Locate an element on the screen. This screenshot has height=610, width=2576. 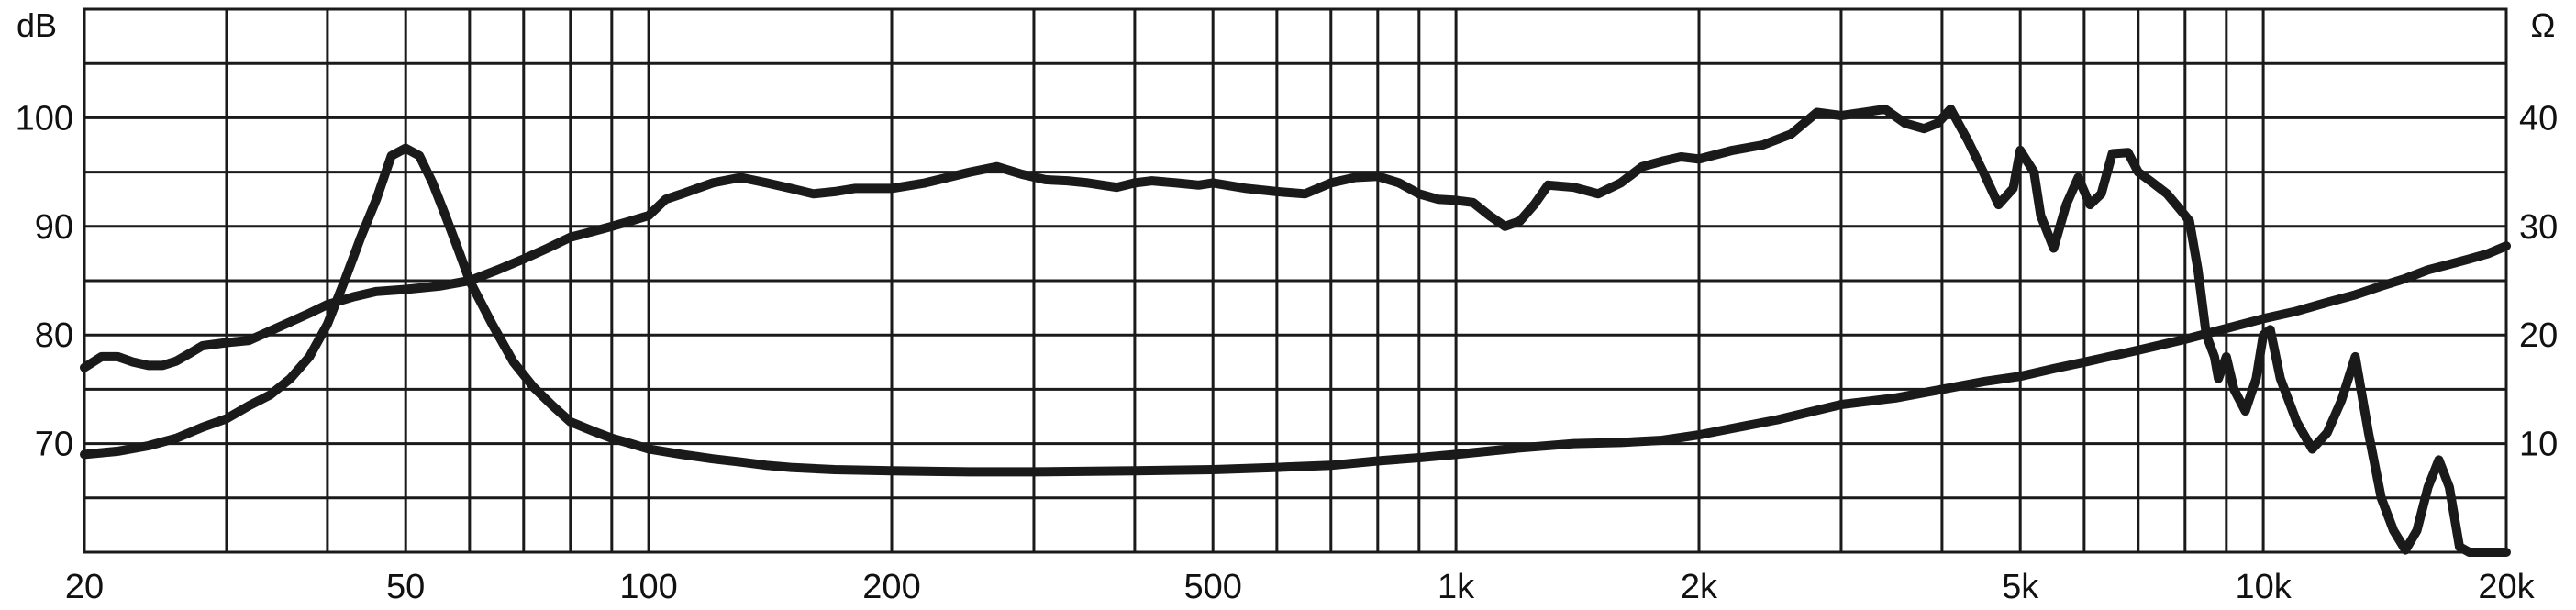
x-tick-label: 2k is located at coordinates (1699, 587).